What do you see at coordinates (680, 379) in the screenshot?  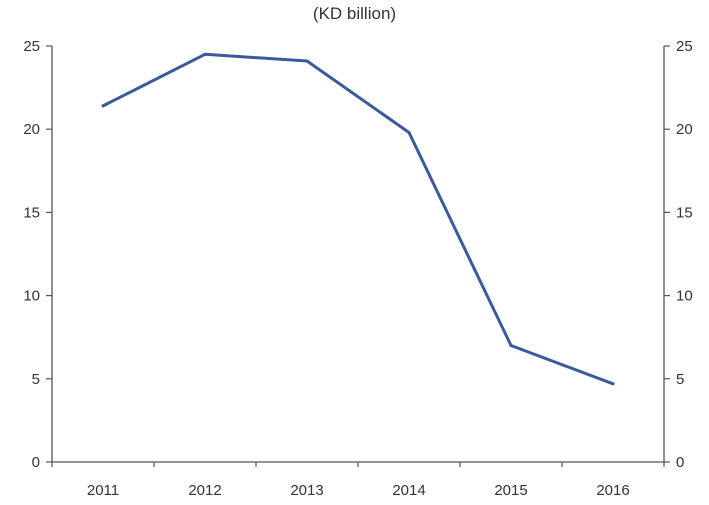 I see `y-tick-label-right: 5` at bounding box center [680, 379].